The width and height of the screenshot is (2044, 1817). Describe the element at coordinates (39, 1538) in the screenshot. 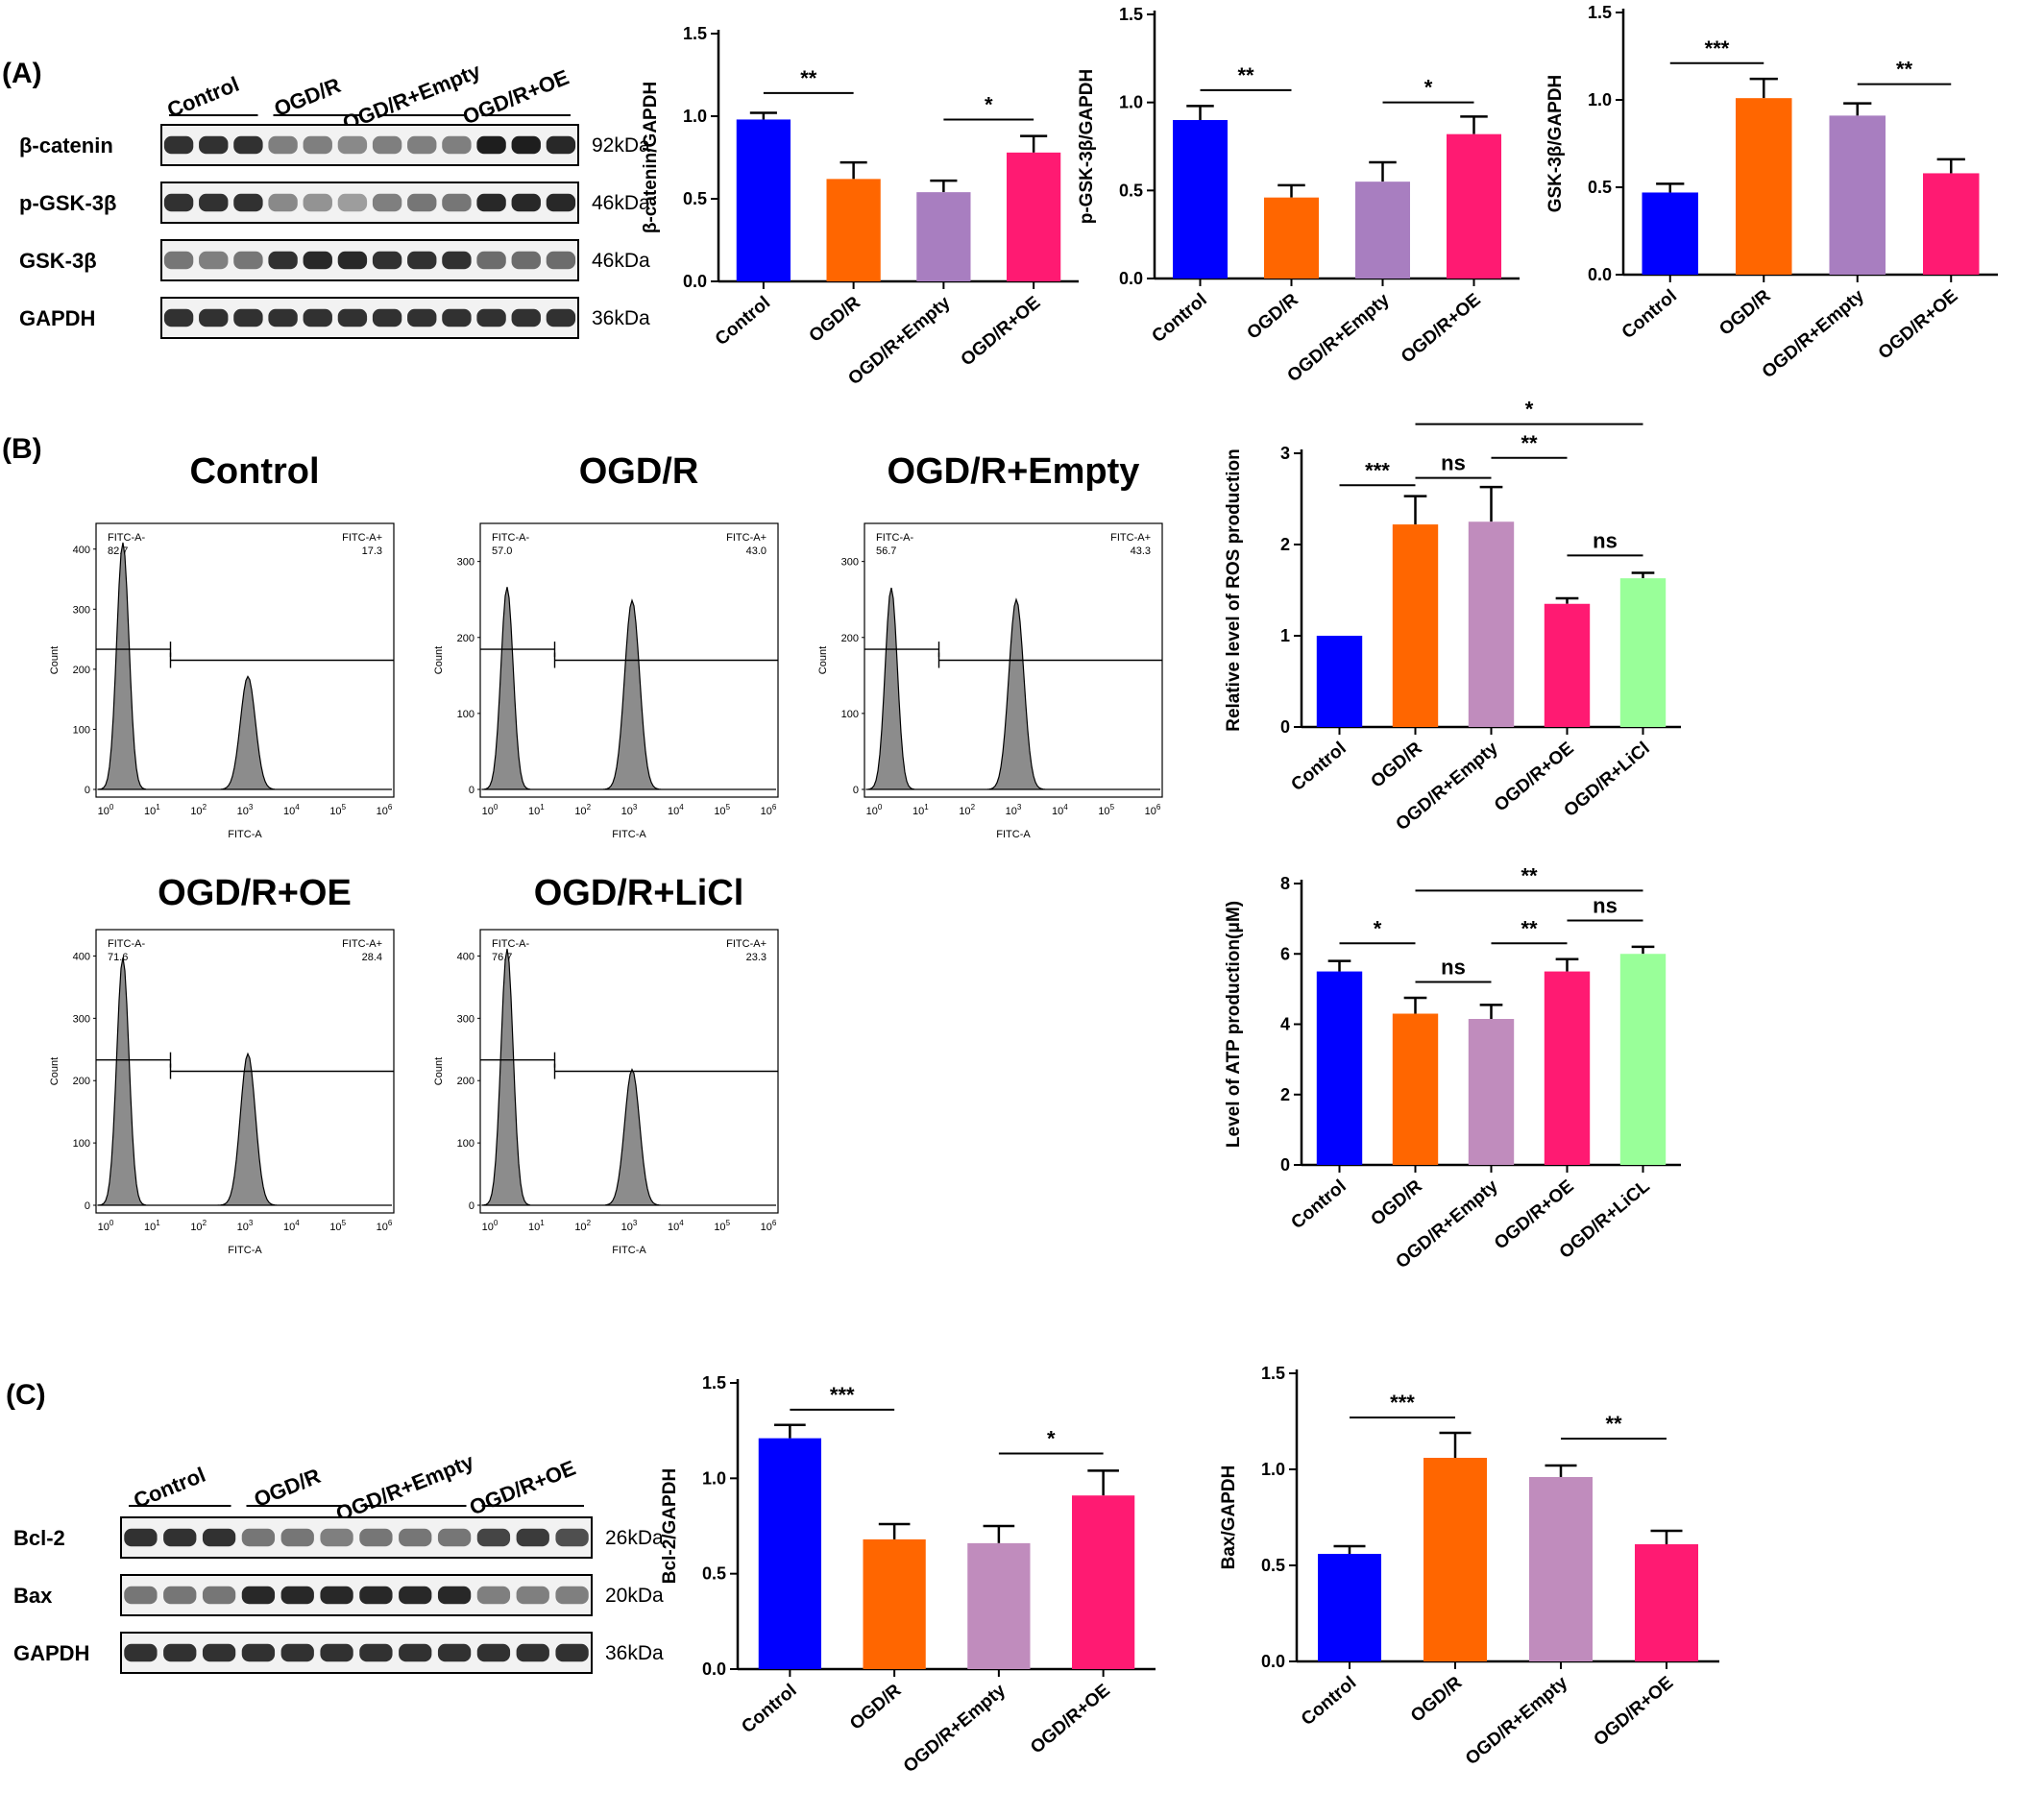

I see `blot-row-label: Bcl-2` at that location.